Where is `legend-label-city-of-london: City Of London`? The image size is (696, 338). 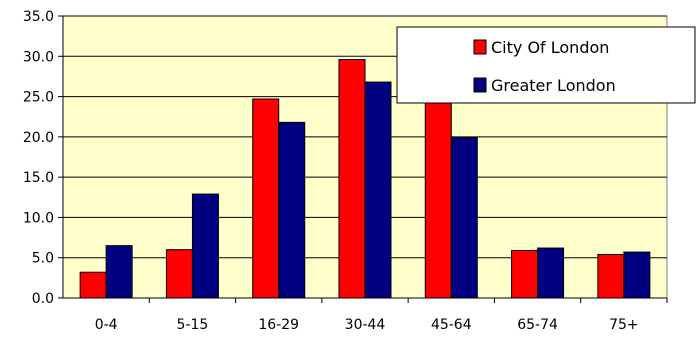
legend-label-city-of-london: City Of London is located at coordinates (550, 47).